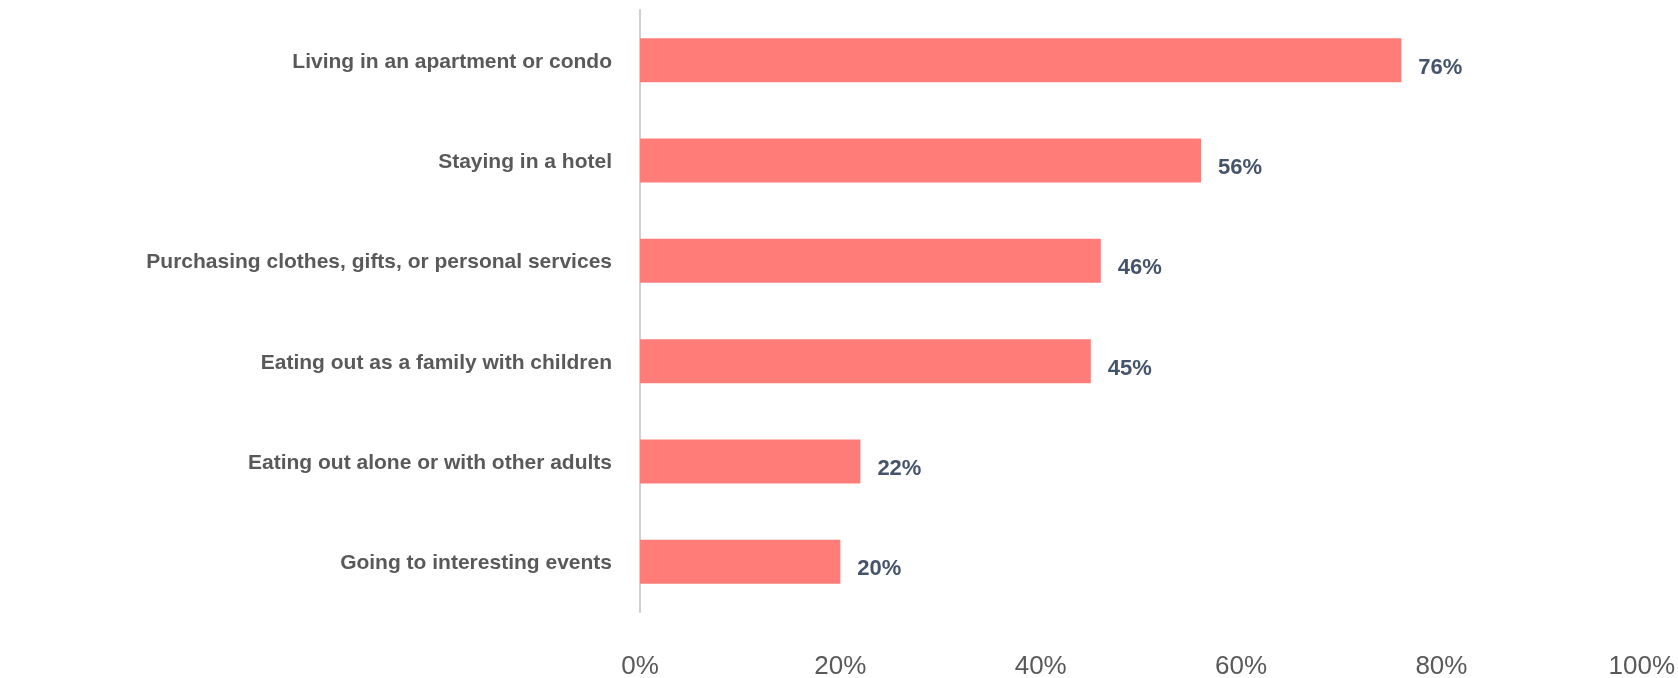  Describe the element at coordinates (840, 664) in the screenshot. I see `x-tick-label: 20%` at that location.